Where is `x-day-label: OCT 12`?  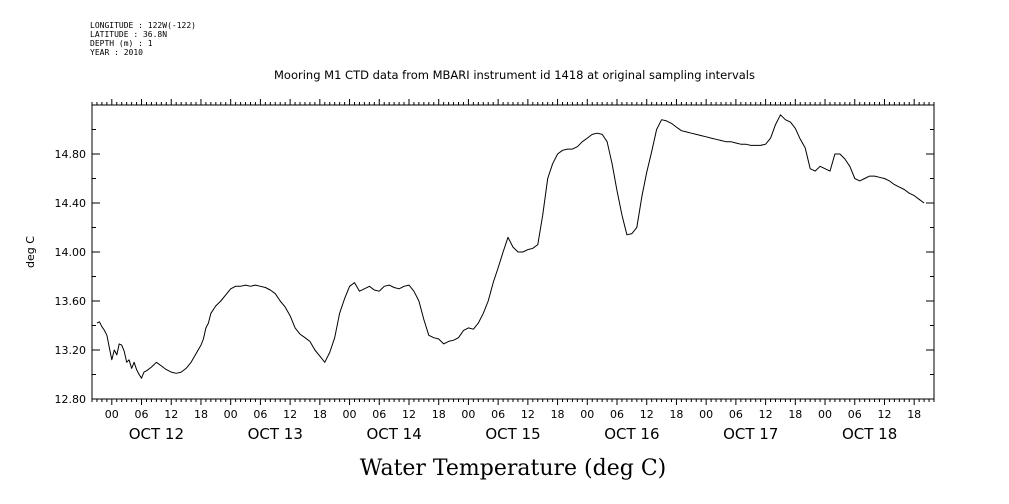
x-day-label: OCT 12 is located at coordinates (156, 434).